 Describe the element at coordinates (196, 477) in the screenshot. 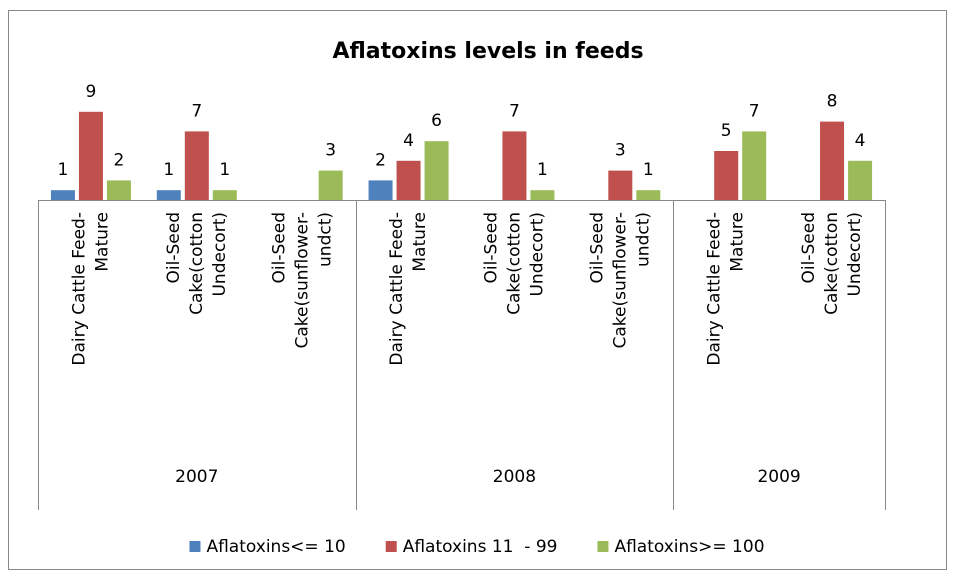

I see `group-label: 2007` at that location.